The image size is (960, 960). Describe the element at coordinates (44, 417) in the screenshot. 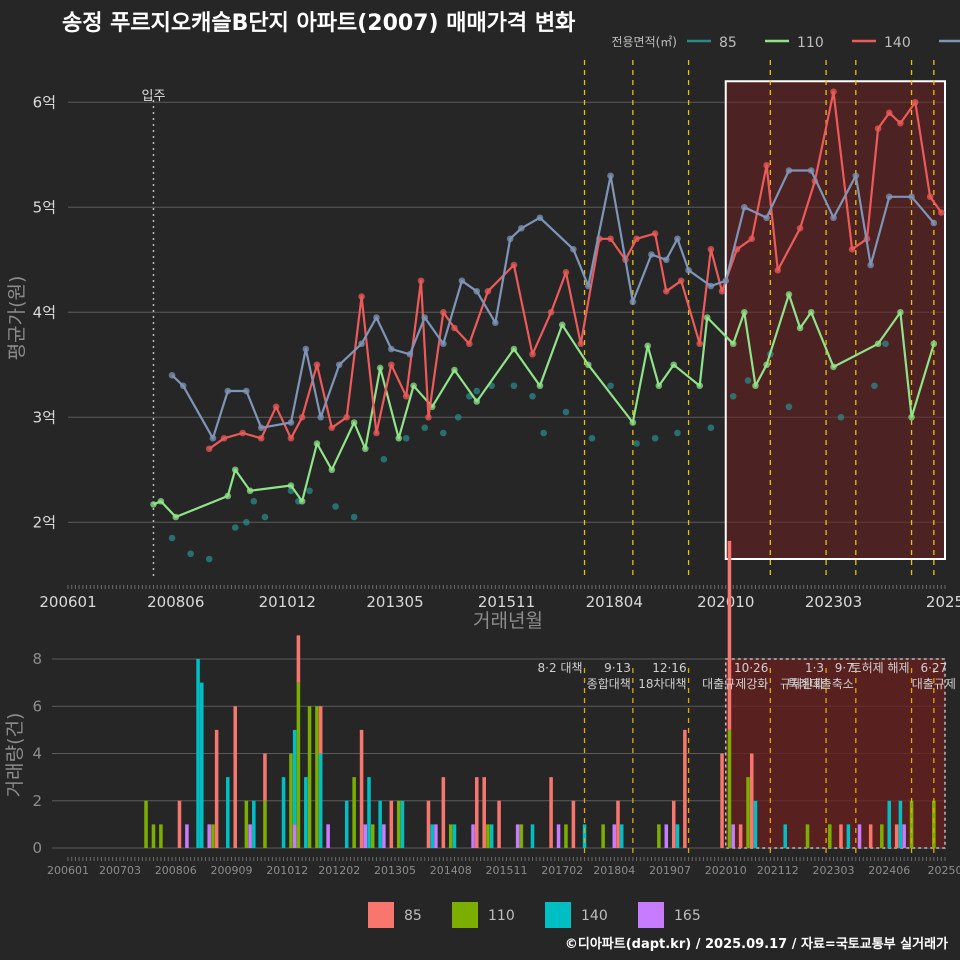

I see `price-y-tick-label: 3억` at that location.